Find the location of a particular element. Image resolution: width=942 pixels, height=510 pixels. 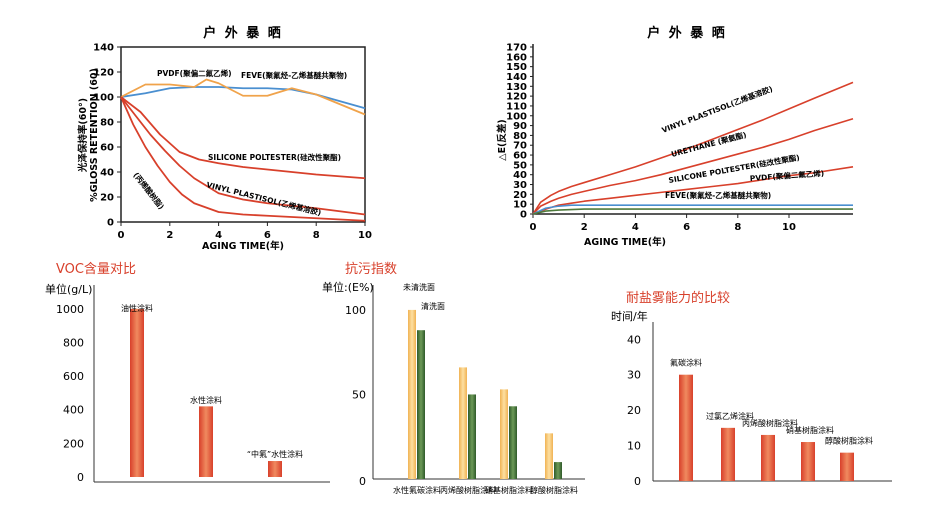

chart-title: 抗污指数 is located at coordinates (371, 269).